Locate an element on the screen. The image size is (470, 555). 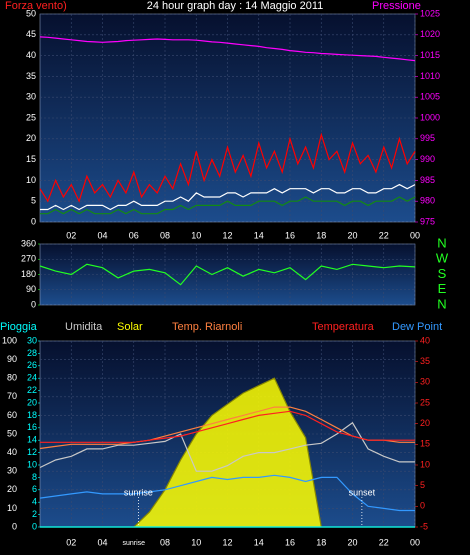
y-tick-label: 100 is located at coordinates (9, 340).